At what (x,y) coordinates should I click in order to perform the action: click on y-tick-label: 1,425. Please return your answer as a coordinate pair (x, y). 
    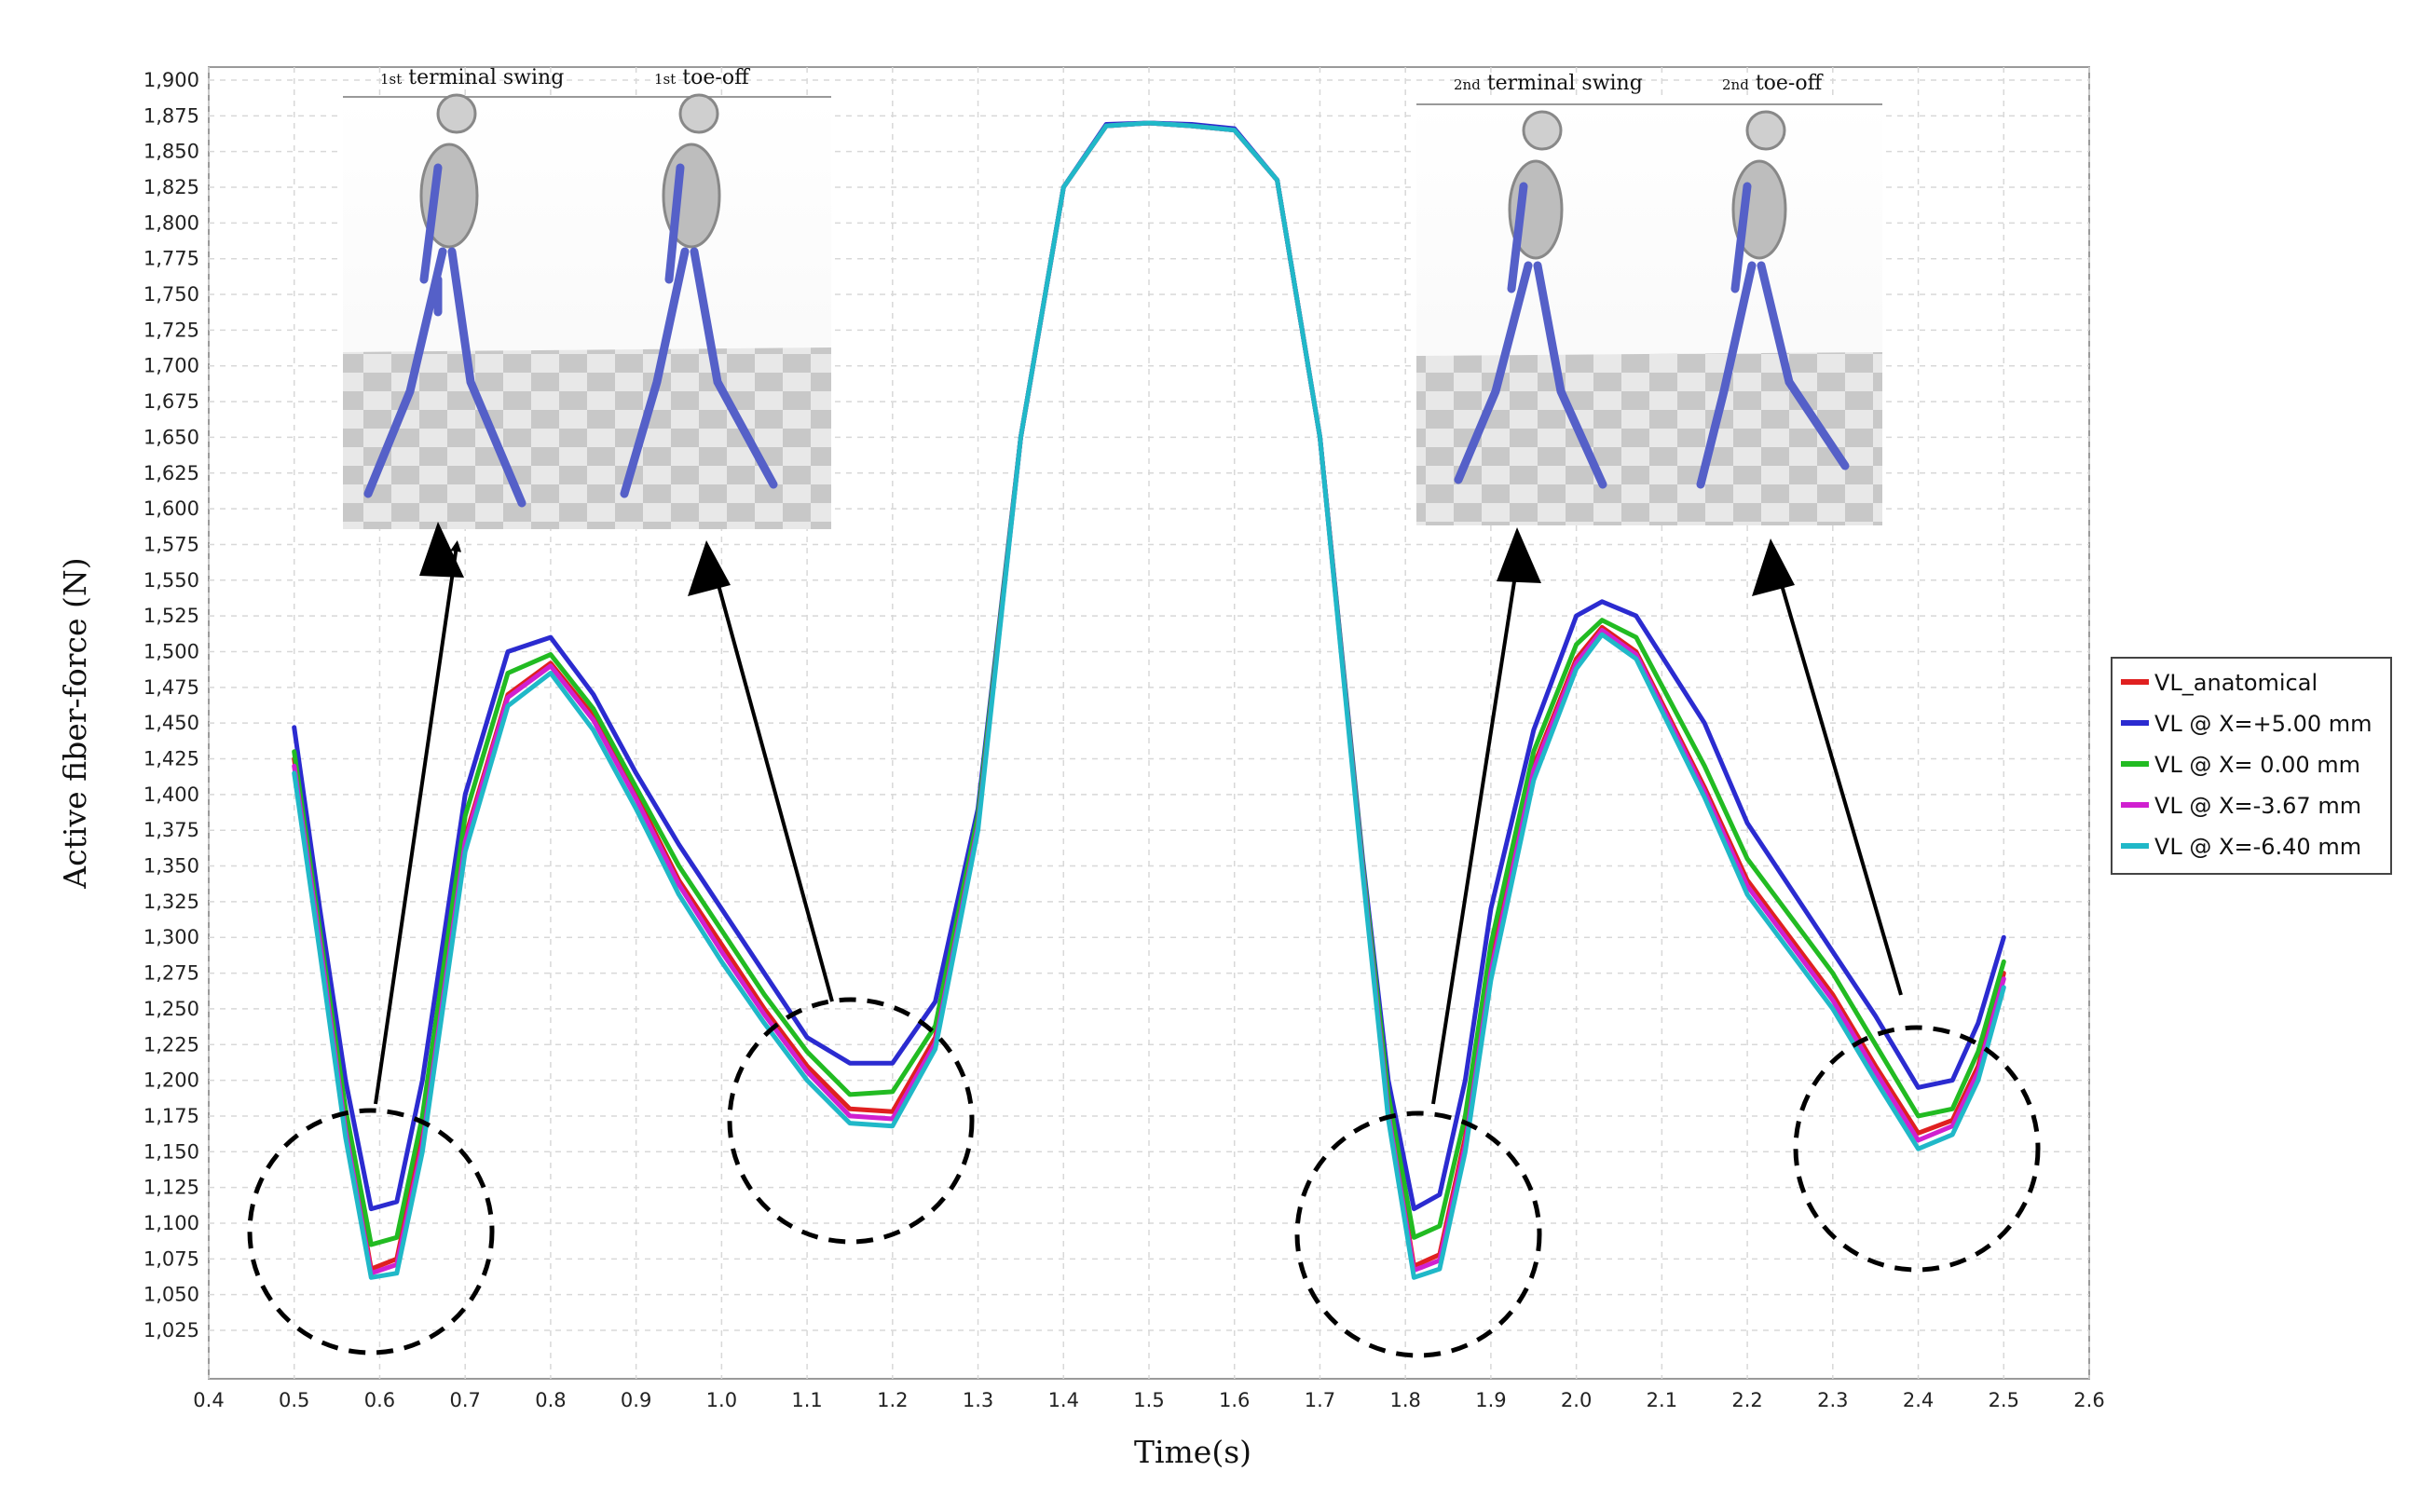
    Looking at the image, I should click on (172, 759).